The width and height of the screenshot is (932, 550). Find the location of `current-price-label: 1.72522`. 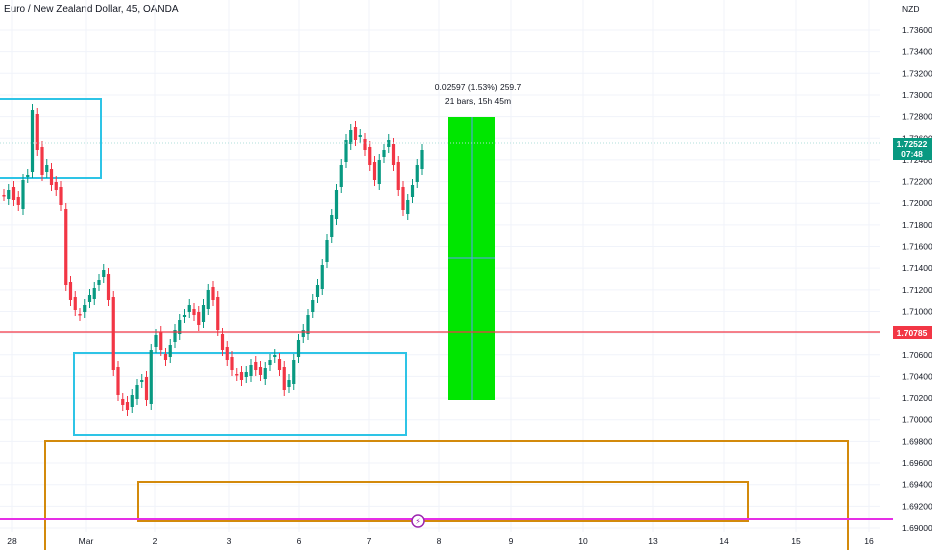

current-price-label: 1.72522 is located at coordinates (912, 144).